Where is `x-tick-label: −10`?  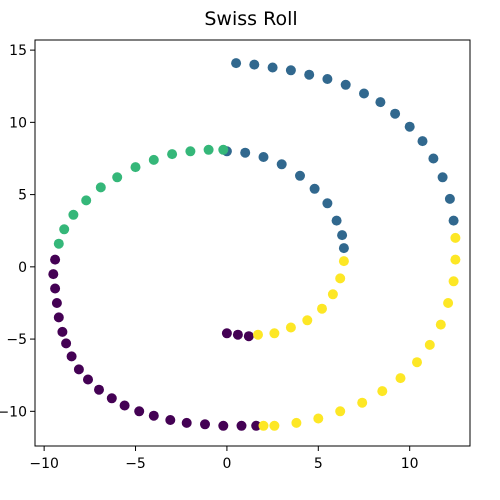 x-tick-label: −10 is located at coordinates (44, 464).